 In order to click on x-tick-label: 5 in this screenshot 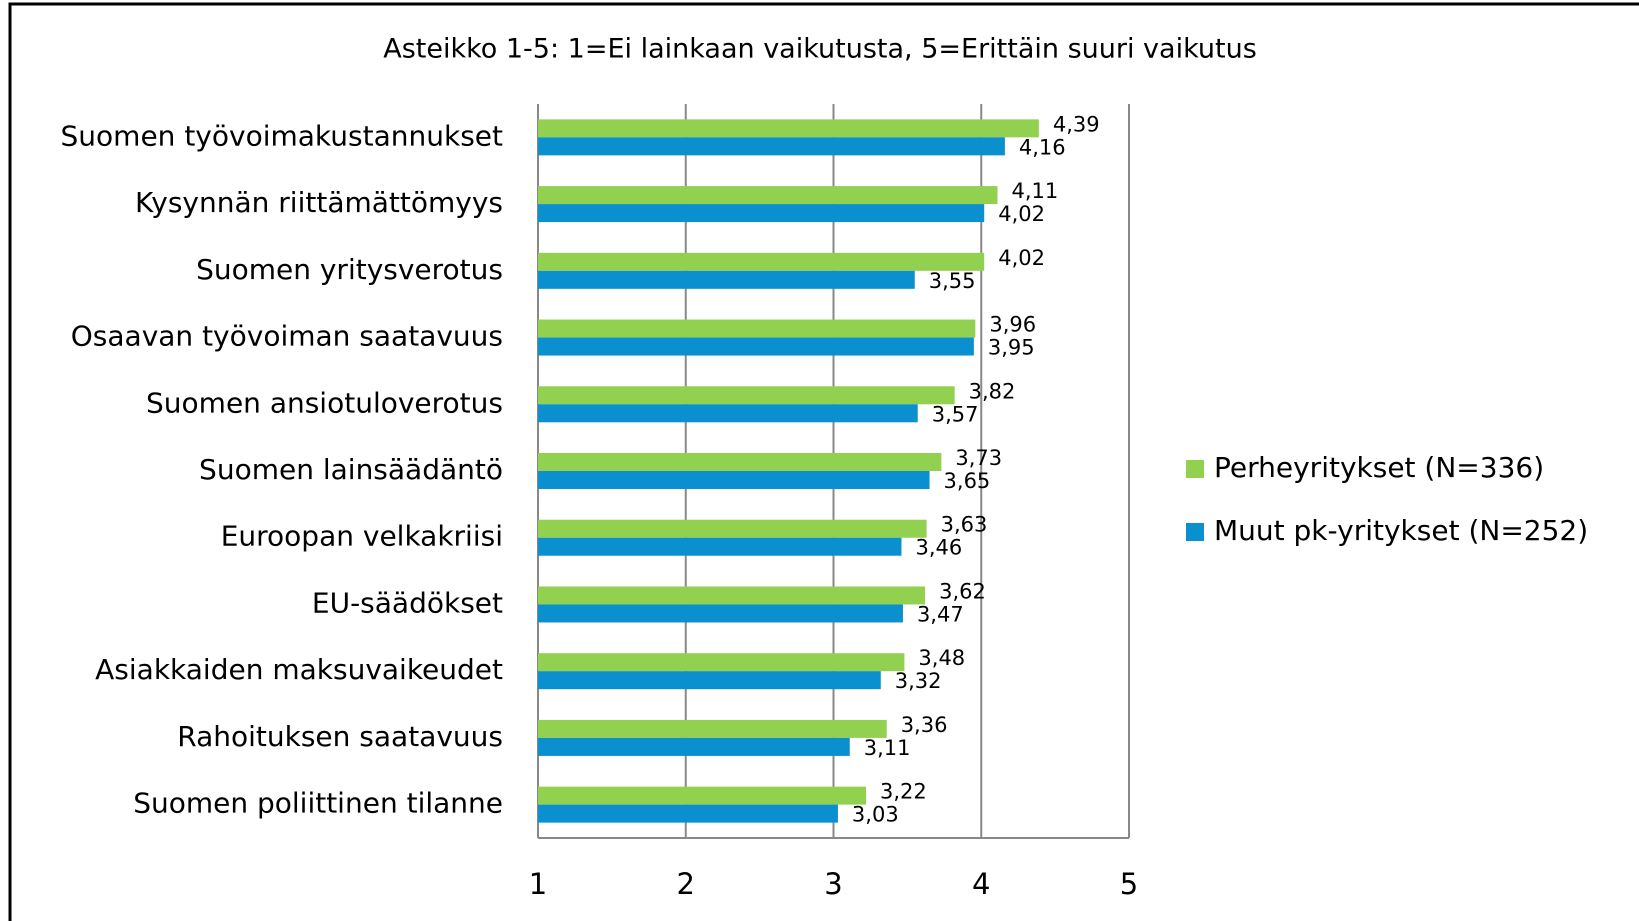, I will do `click(1129, 884)`.